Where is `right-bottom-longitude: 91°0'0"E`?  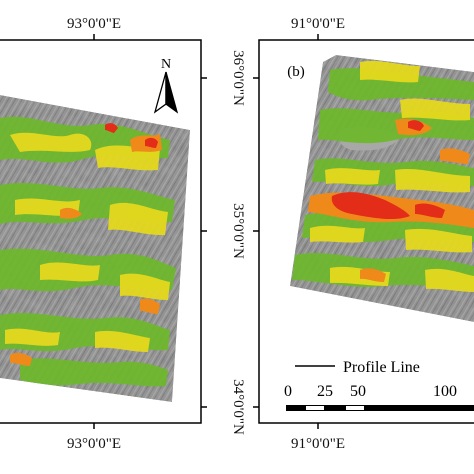
right-bottom-longitude: 91°0'0"E is located at coordinates (318, 444).